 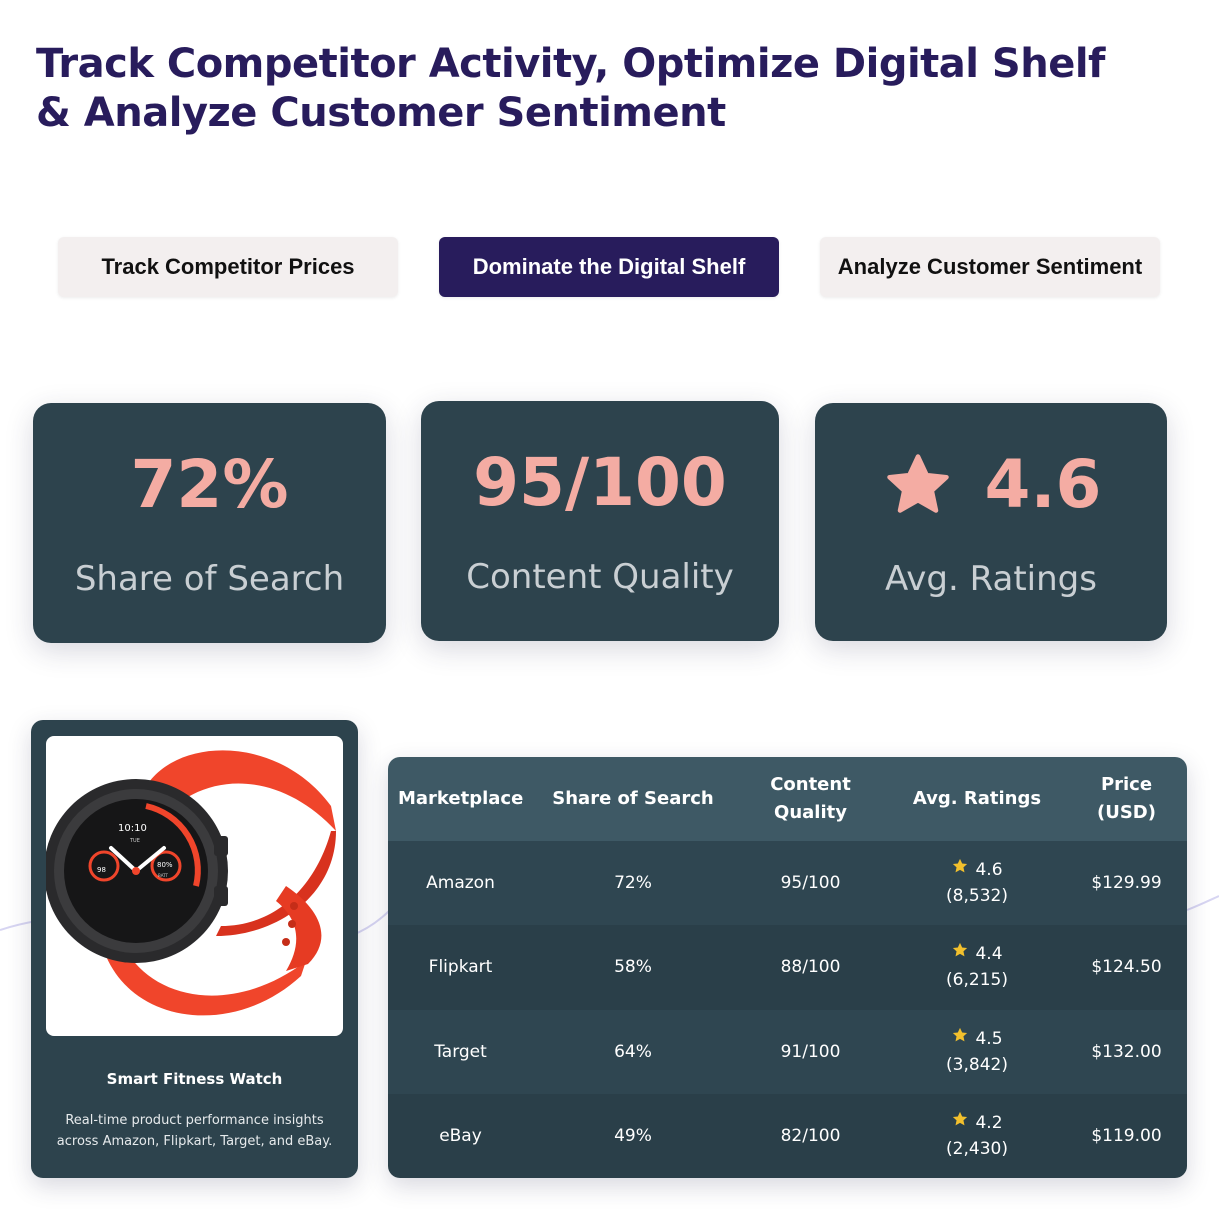 I want to click on review-count: (6,215), so click(x=977, y=980).